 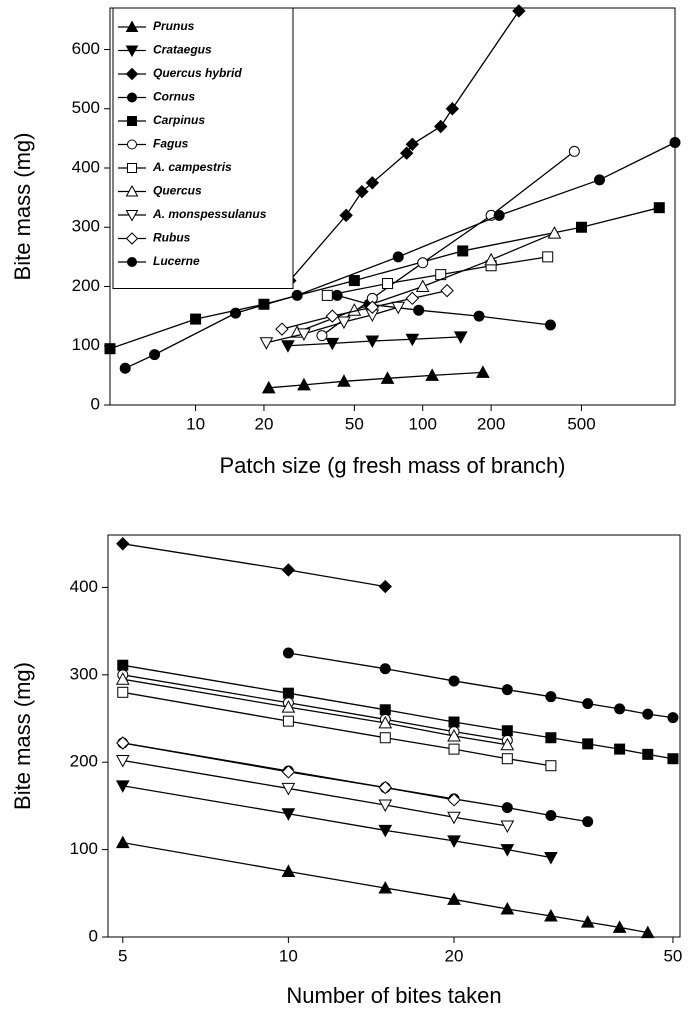 What do you see at coordinates (84, 761) in the screenshot?
I see `y-tick-label: 200` at bounding box center [84, 761].